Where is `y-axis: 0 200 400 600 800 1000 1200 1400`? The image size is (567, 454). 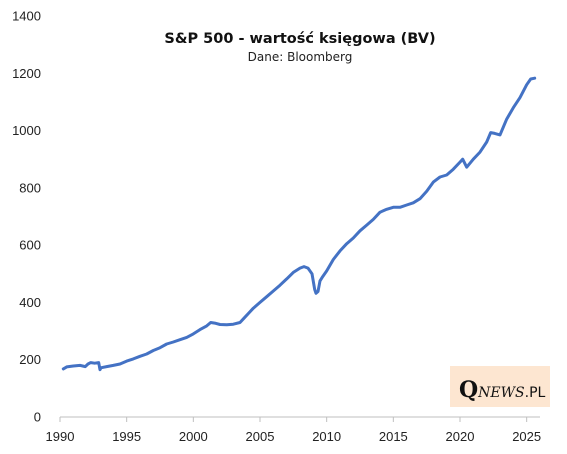 y-axis: 0 200 400 600 800 1000 1200 1400 is located at coordinates (26, 217).